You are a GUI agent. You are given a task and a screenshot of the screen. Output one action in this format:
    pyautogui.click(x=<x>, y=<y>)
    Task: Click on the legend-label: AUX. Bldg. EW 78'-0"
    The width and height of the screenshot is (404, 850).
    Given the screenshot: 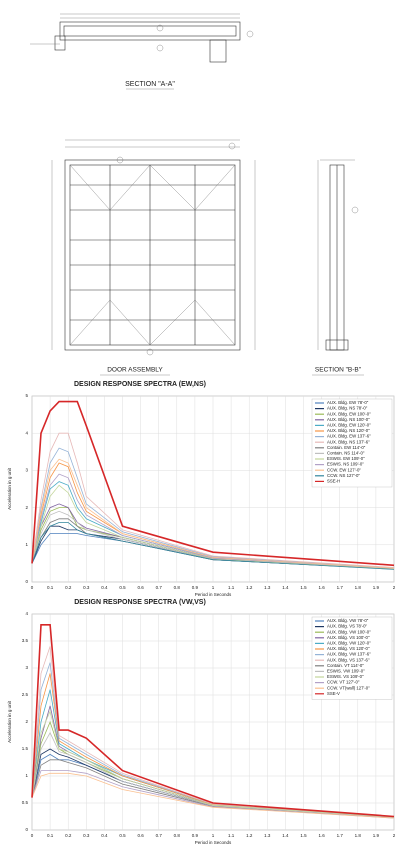 What is the action you would take?
    pyautogui.click(x=348, y=402)
    